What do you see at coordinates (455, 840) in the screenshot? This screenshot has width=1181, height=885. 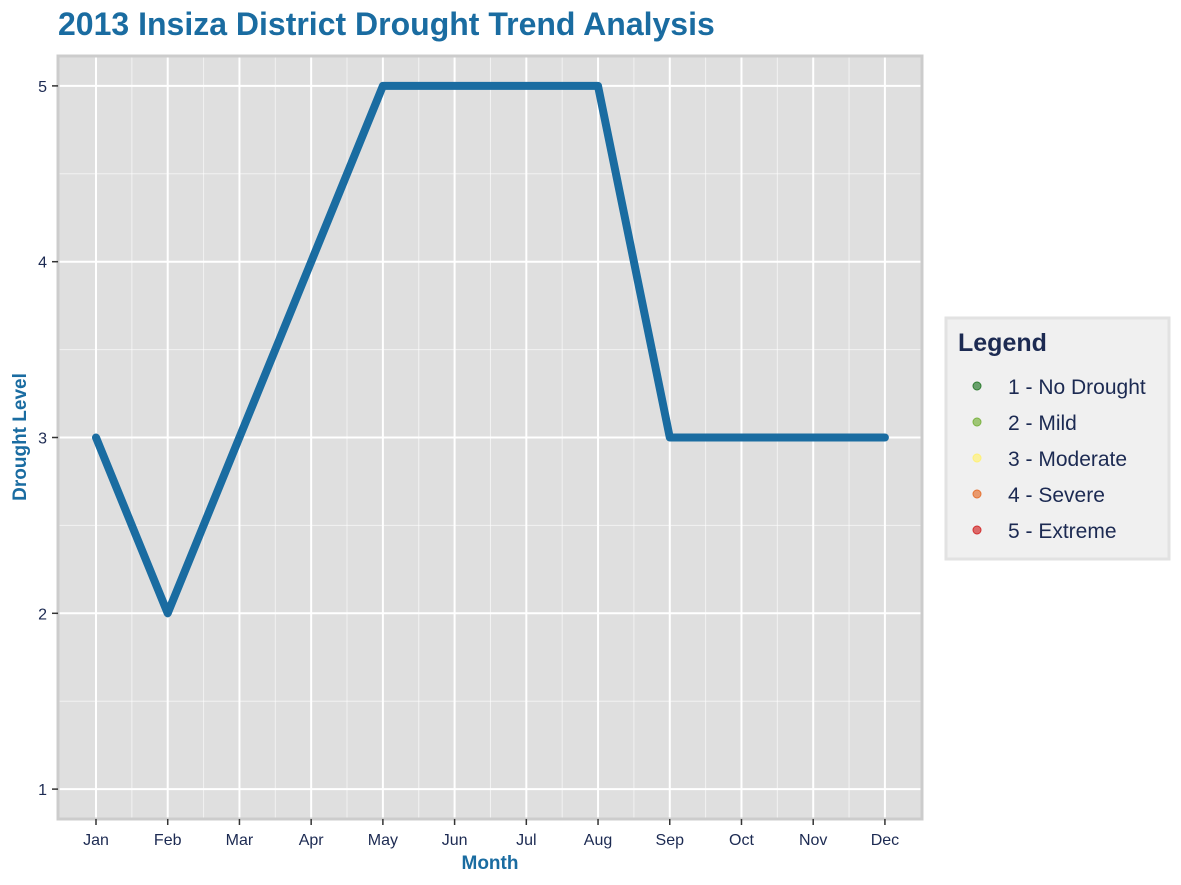 I see `x-tick-label: Jun` at bounding box center [455, 840].